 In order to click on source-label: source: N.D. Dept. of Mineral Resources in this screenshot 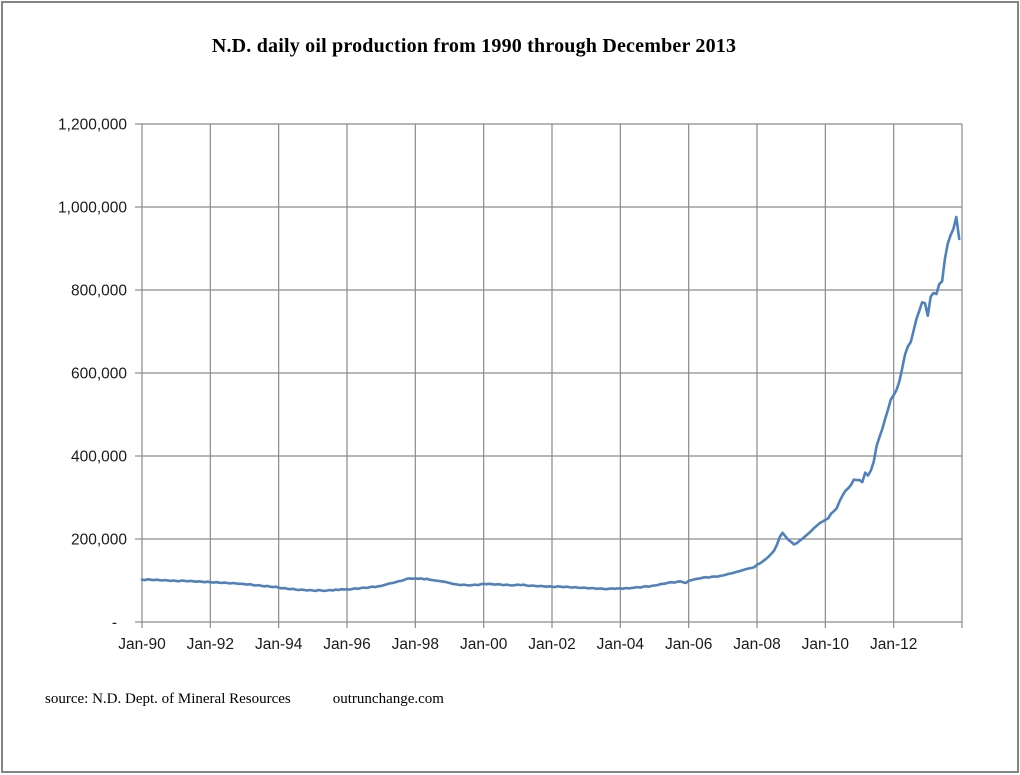, I will do `click(168, 699)`.